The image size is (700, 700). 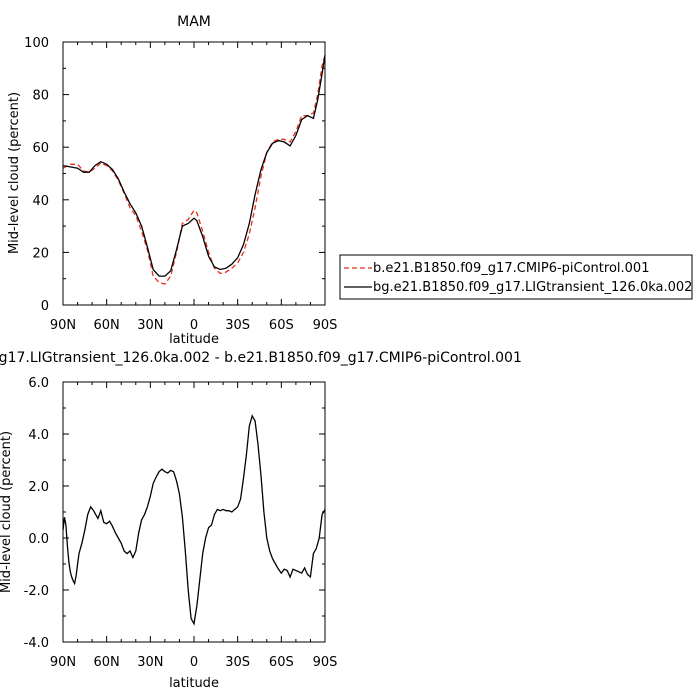 What do you see at coordinates (107, 662) in the screenshot?
I see `bottom-x-tick-label: 60N` at bounding box center [107, 662].